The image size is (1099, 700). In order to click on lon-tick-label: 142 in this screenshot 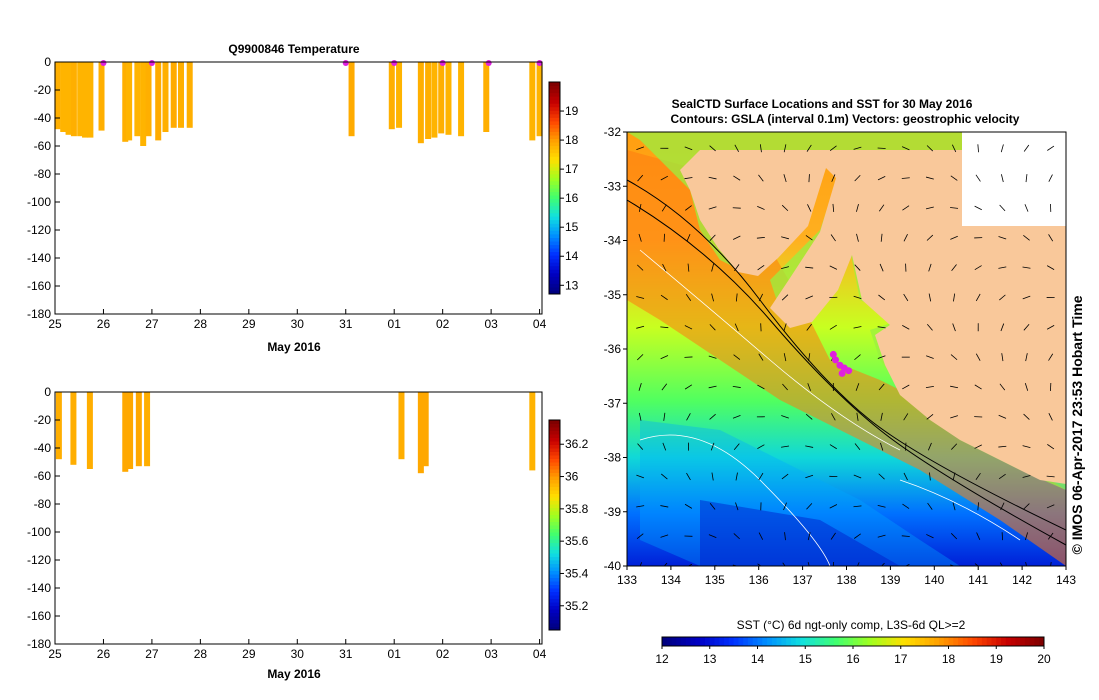, I will do `click(1022, 580)`.